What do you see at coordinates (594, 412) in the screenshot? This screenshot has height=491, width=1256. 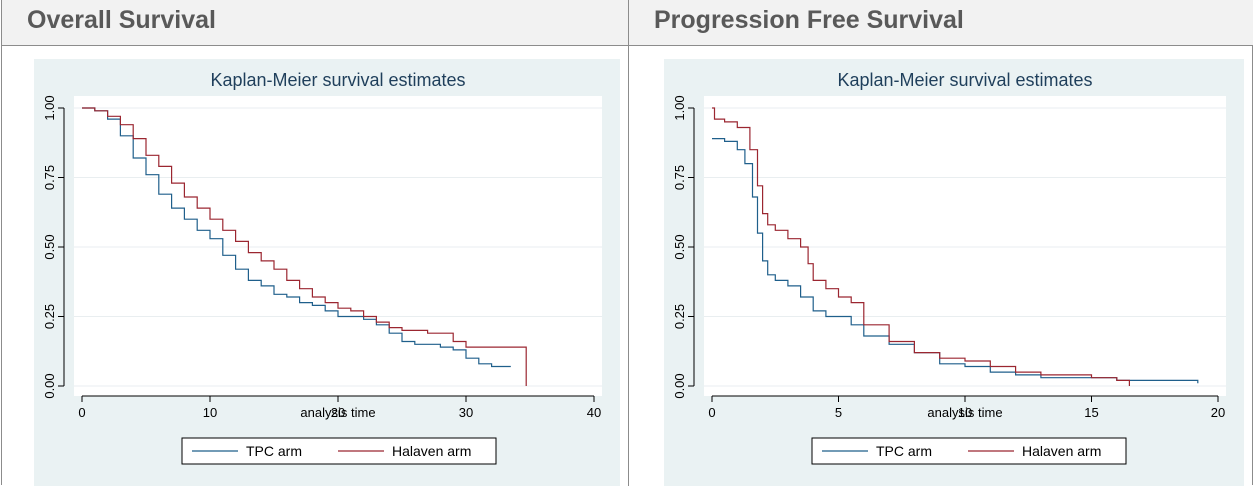 I see `x-tick-label: 40` at bounding box center [594, 412].